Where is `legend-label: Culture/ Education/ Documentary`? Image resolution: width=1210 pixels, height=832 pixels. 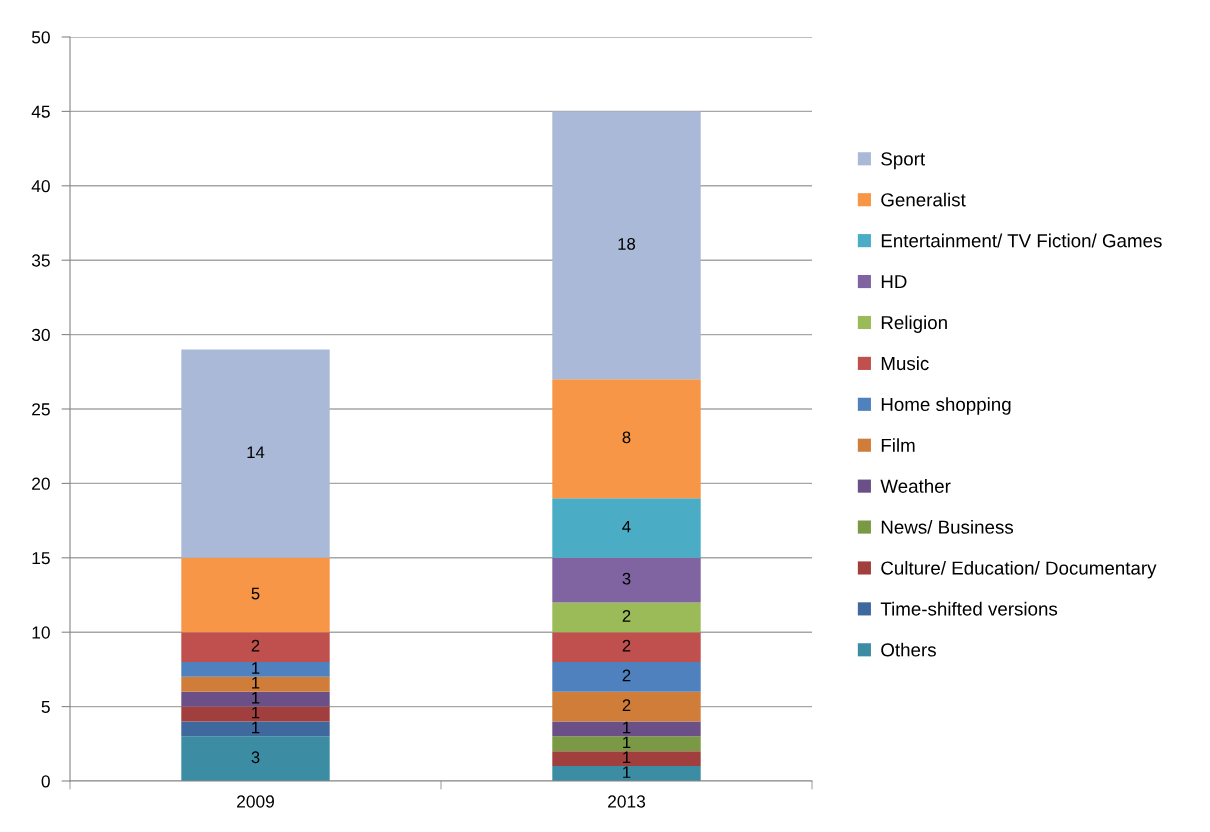 legend-label: Culture/ Education/ Documentary is located at coordinates (1019, 569).